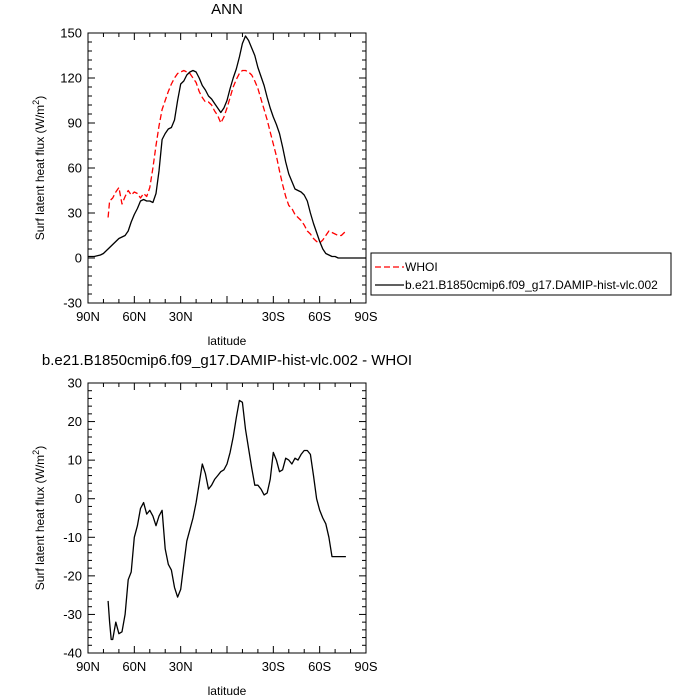  What do you see at coordinates (75, 421) in the screenshot?
I see `y-tick-label: 20` at bounding box center [75, 421].